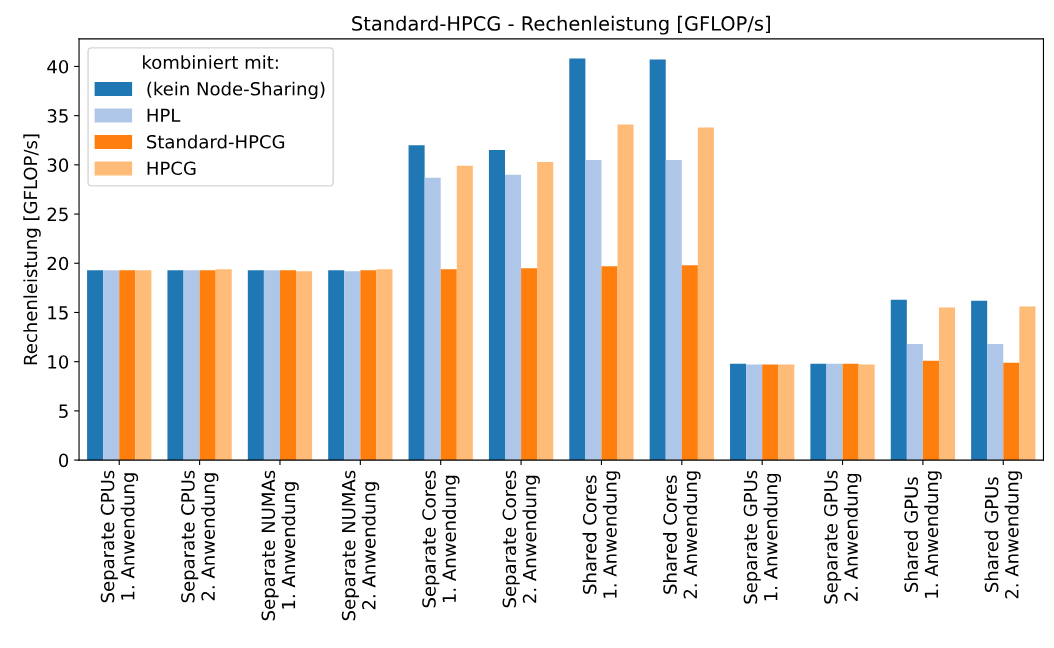  What do you see at coordinates (58, 66) in the screenshot?
I see `y-tick-label: 40` at bounding box center [58, 66].